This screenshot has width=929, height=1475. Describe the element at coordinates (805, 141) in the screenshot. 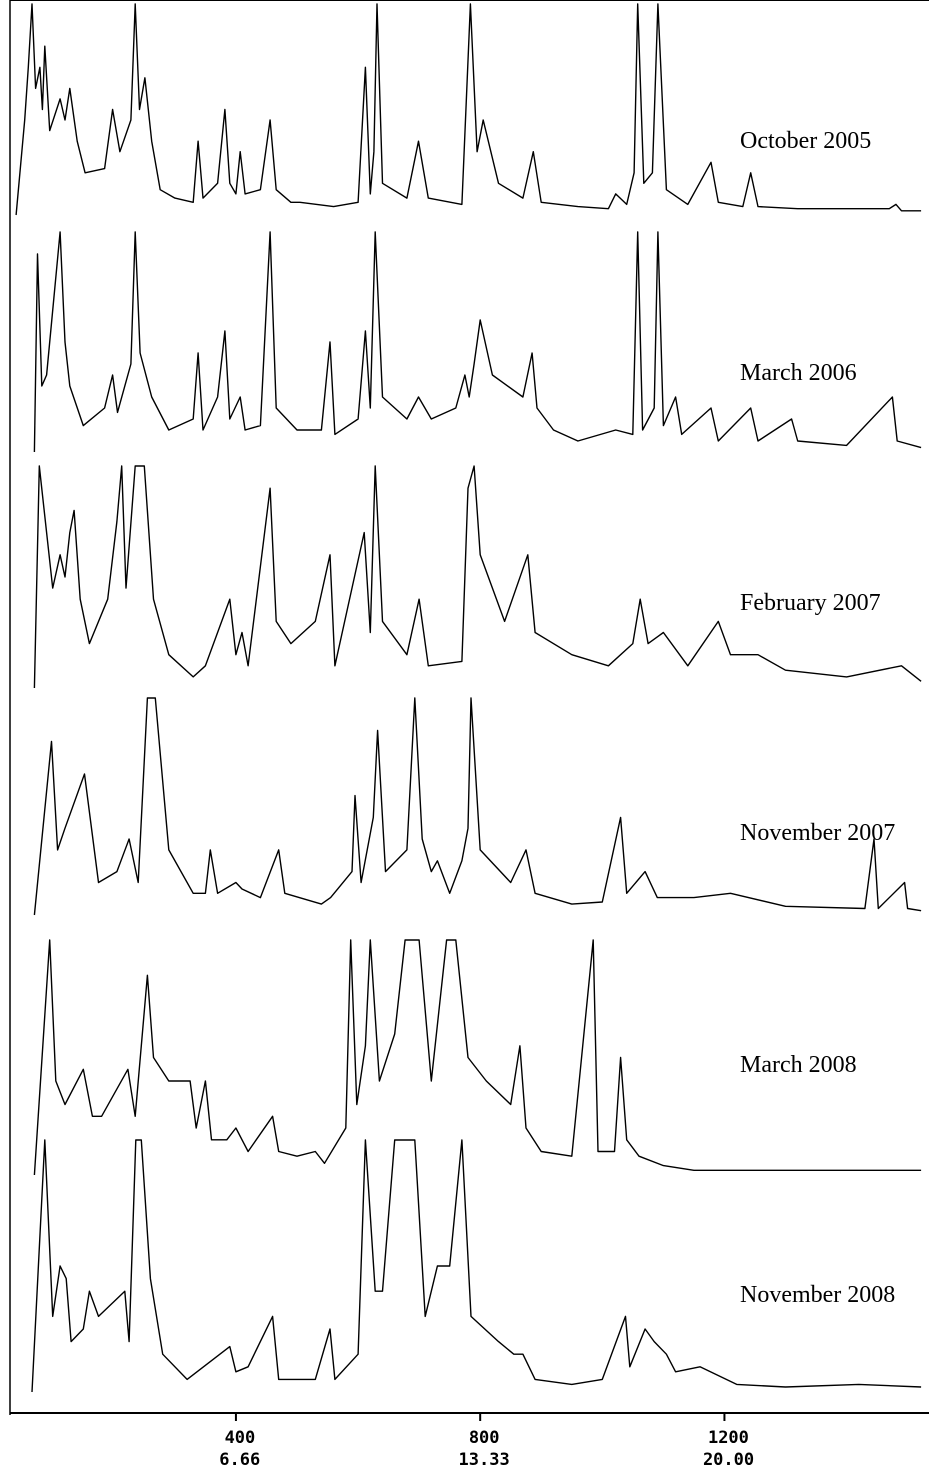

I see `trace-label: October 2005` at that location.